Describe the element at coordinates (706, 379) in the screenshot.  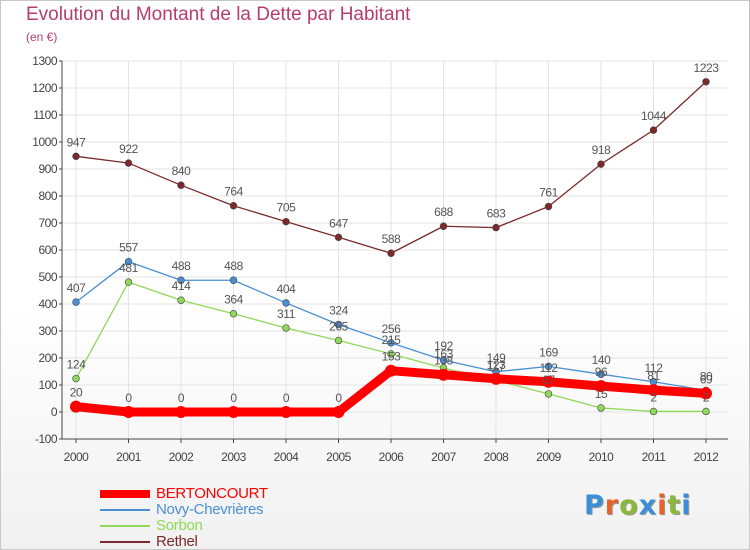
I see `data-label: 69` at that location.